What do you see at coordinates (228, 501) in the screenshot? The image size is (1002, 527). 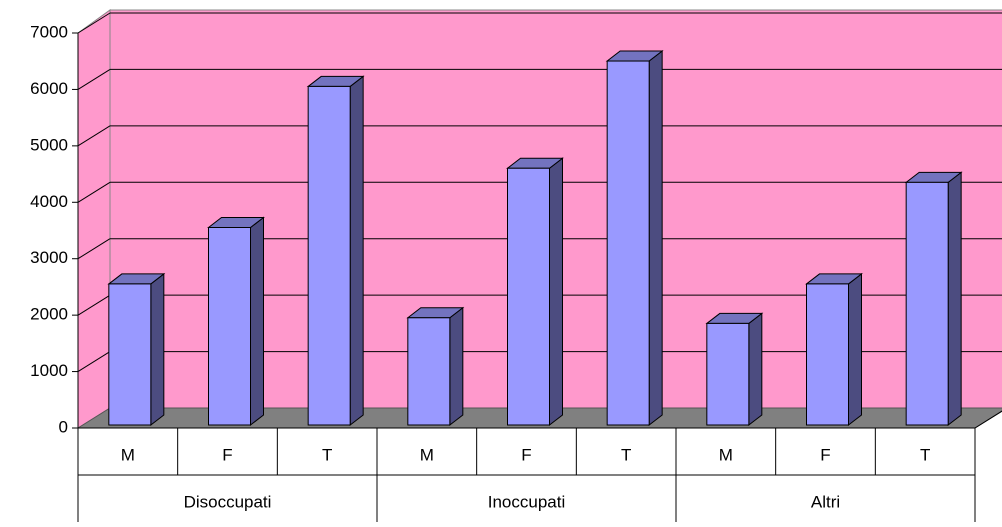 I see `group-label: Disoccupati` at bounding box center [228, 501].